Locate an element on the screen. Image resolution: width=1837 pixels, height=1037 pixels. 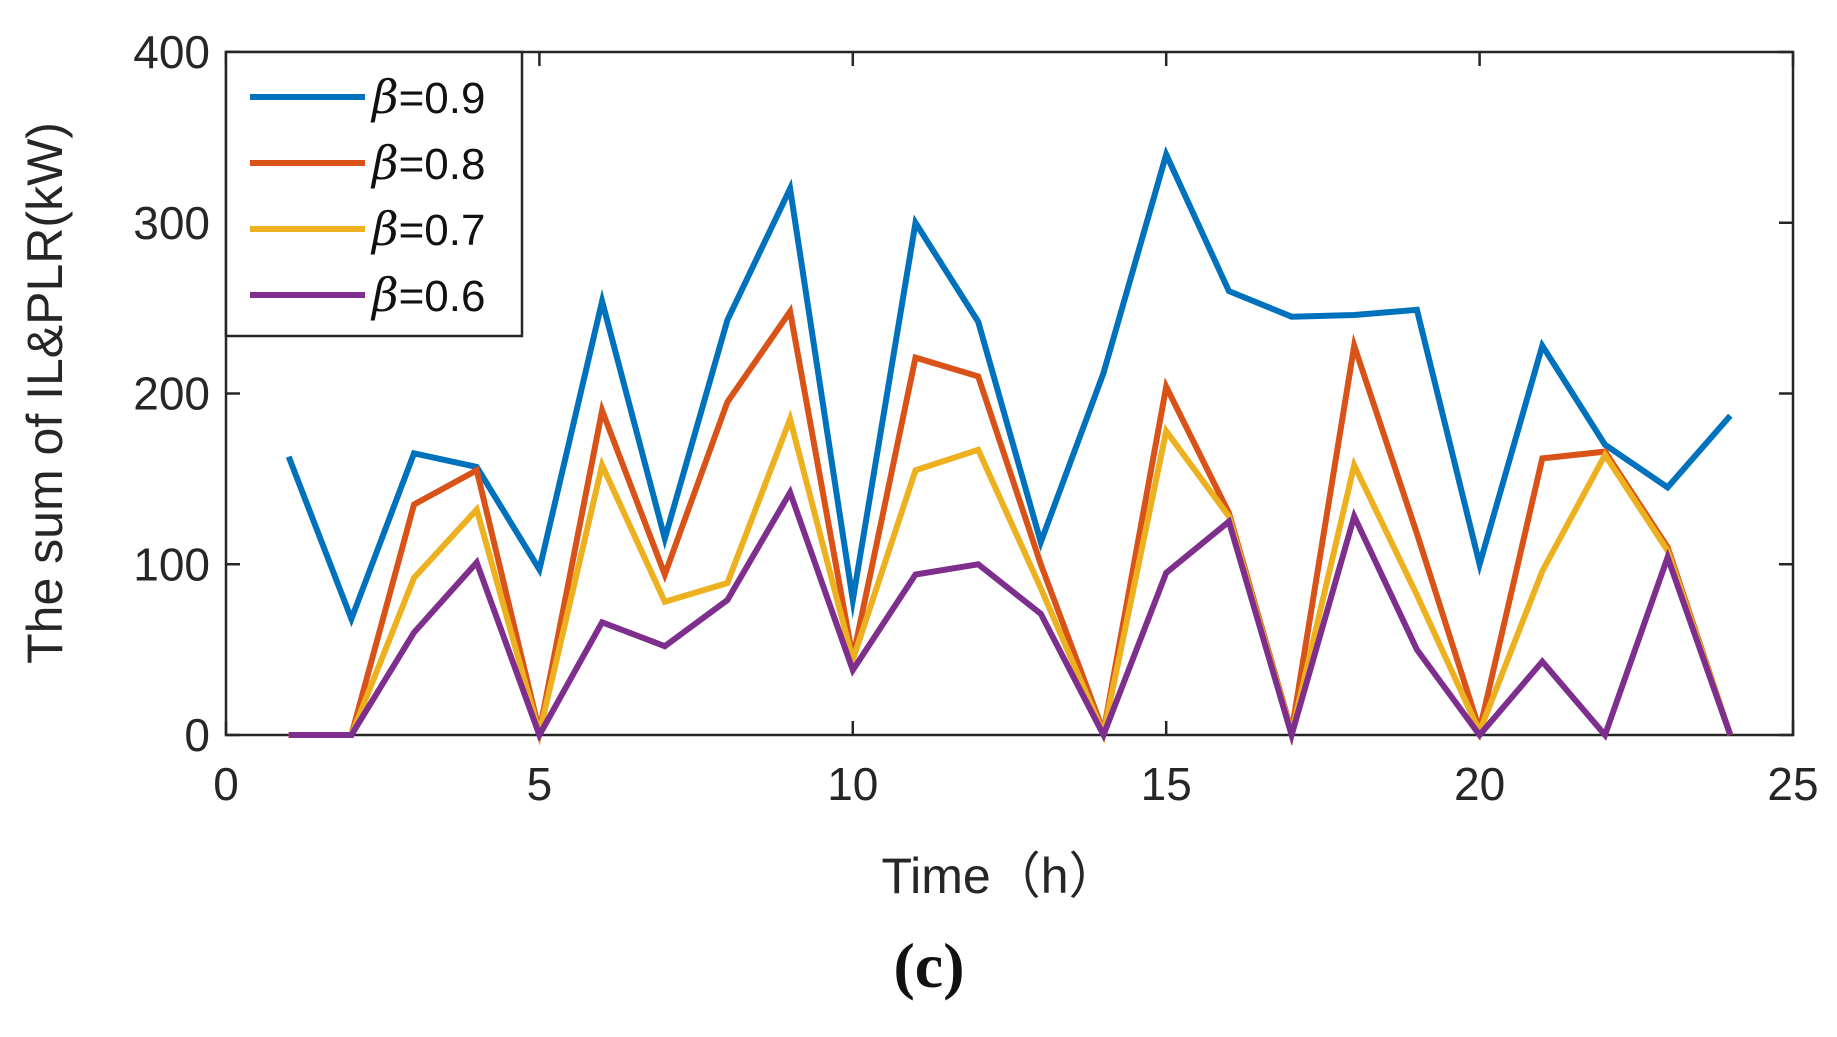
figure-caption: (c) is located at coordinates (928, 965).